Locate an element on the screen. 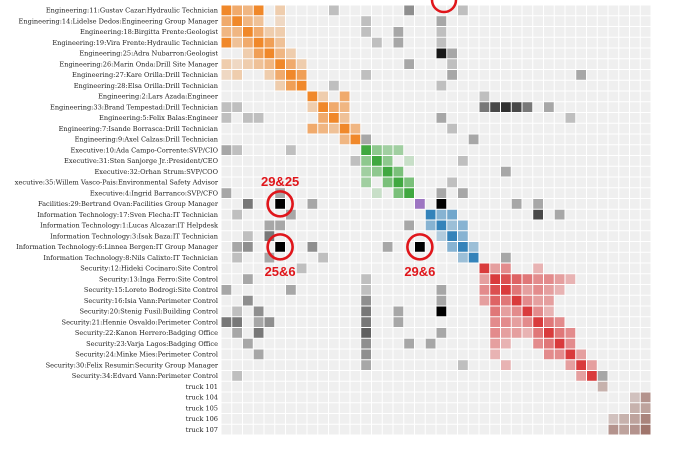  row-label: truck 107 is located at coordinates (202, 430).